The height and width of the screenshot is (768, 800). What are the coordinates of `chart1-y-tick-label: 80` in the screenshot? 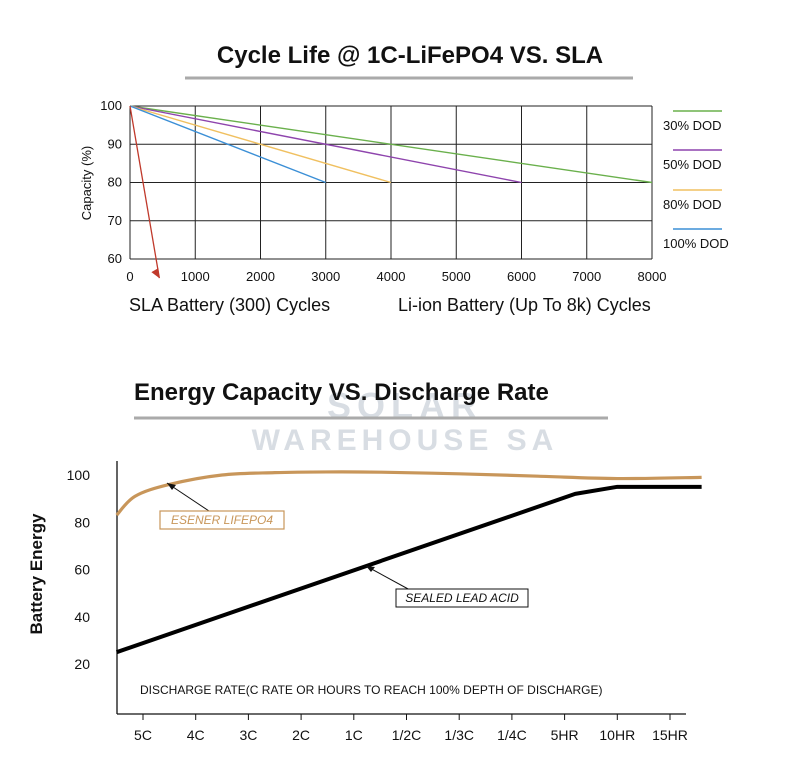 It's located at (115, 182).